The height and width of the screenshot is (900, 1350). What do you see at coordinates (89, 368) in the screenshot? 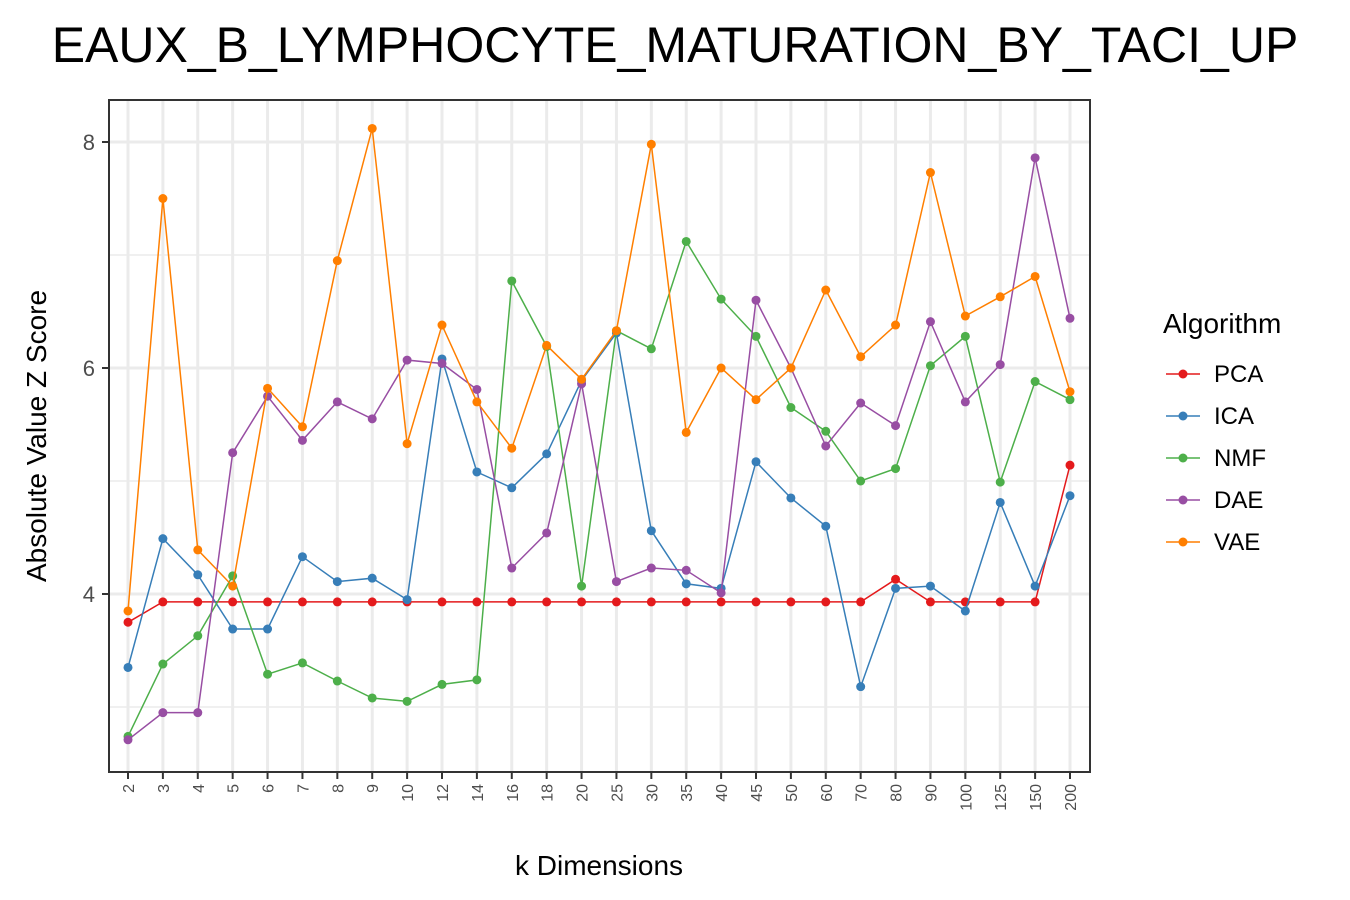
I see `y-tick-label: 6` at bounding box center [89, 368].